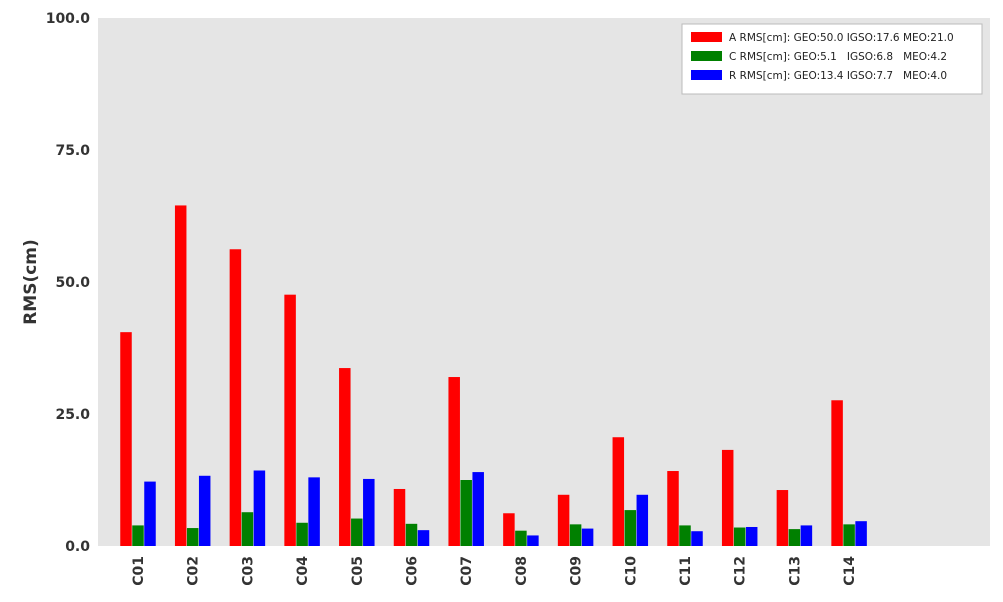 The image size is (1003, 602). Describe the element at coordinates (630, 528) in the screenshot. I see `bar-c-c10` at that location.